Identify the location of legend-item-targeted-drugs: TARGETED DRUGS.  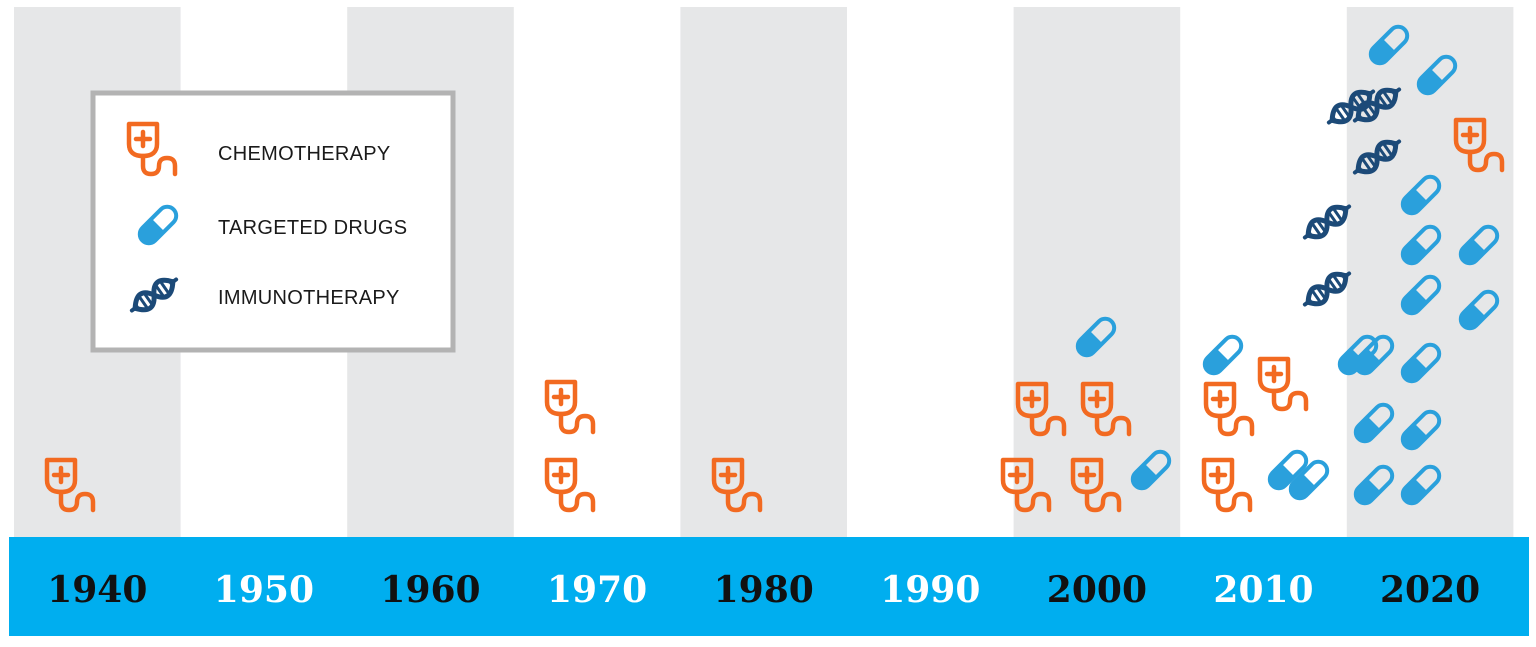
(270, 225).